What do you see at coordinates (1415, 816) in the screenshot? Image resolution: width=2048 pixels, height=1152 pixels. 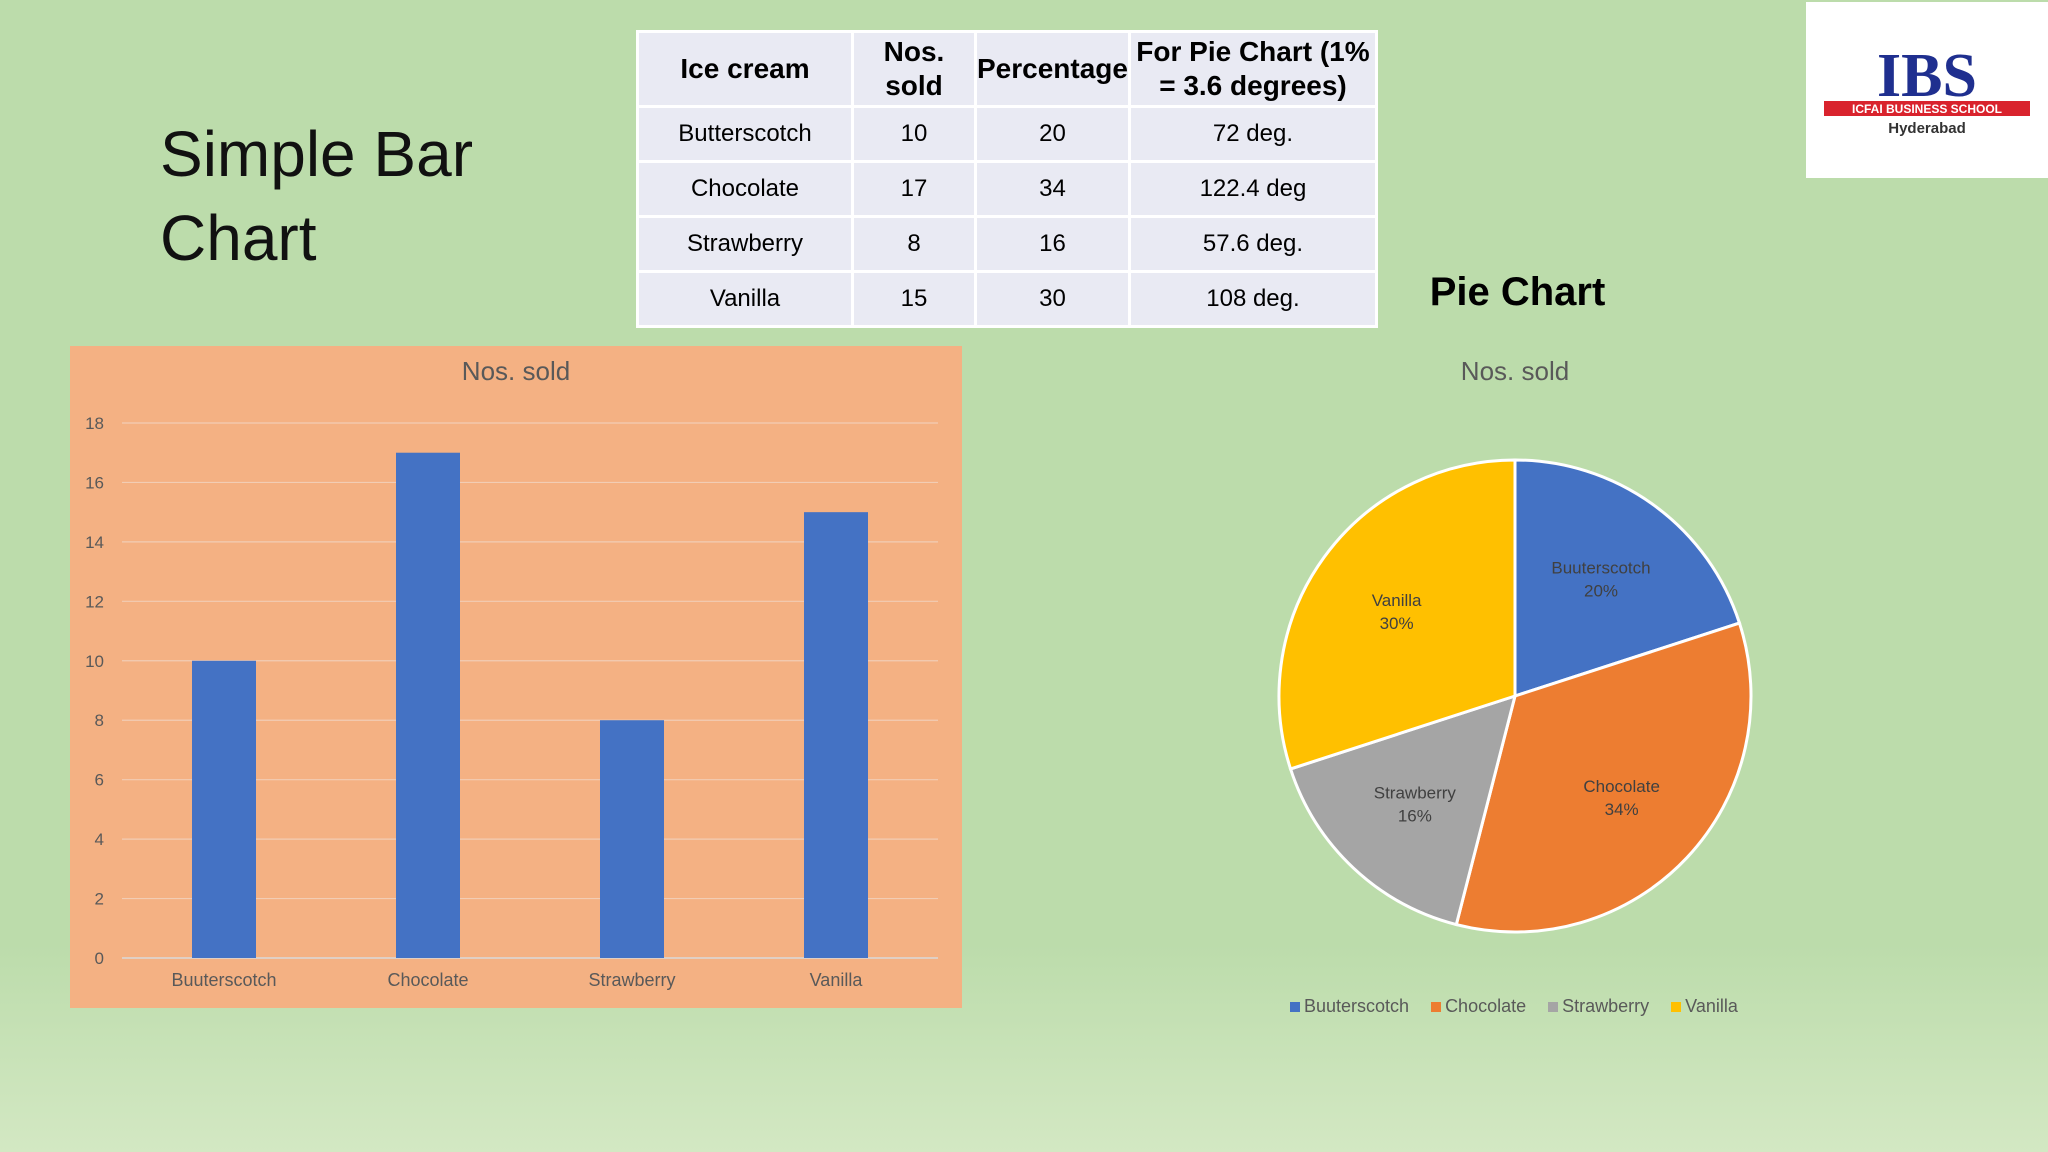 I see `pie-slice-percent-label: 16%` at bounding box center [1415, 816].